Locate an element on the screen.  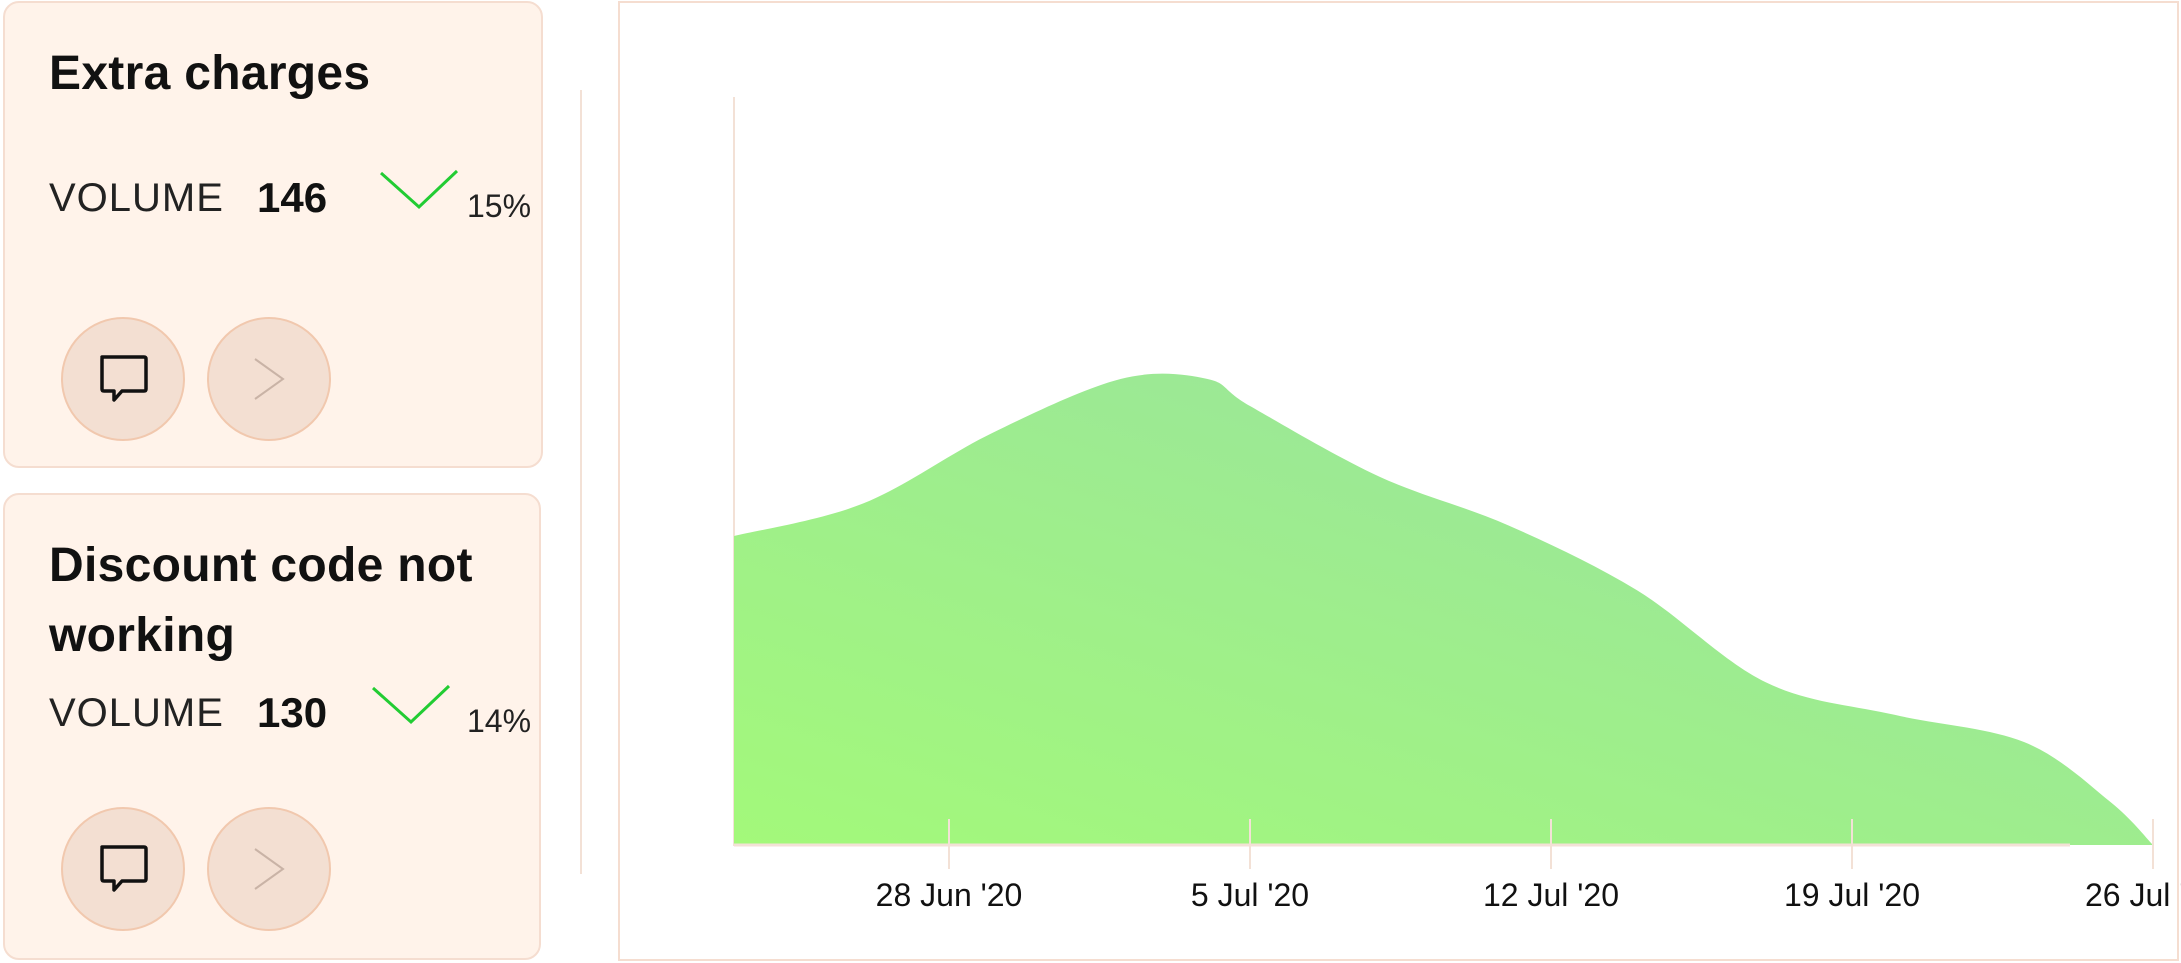
issue-title: Extra charges is located at coordinates (210, 73).